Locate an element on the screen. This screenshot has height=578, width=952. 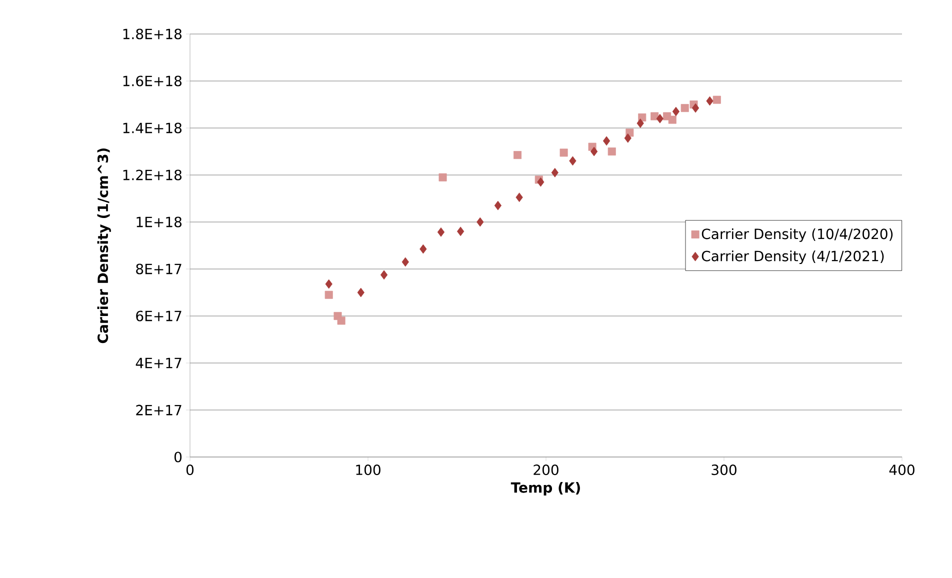
x-tick-label: 400 is located at coordinates (901, 470).